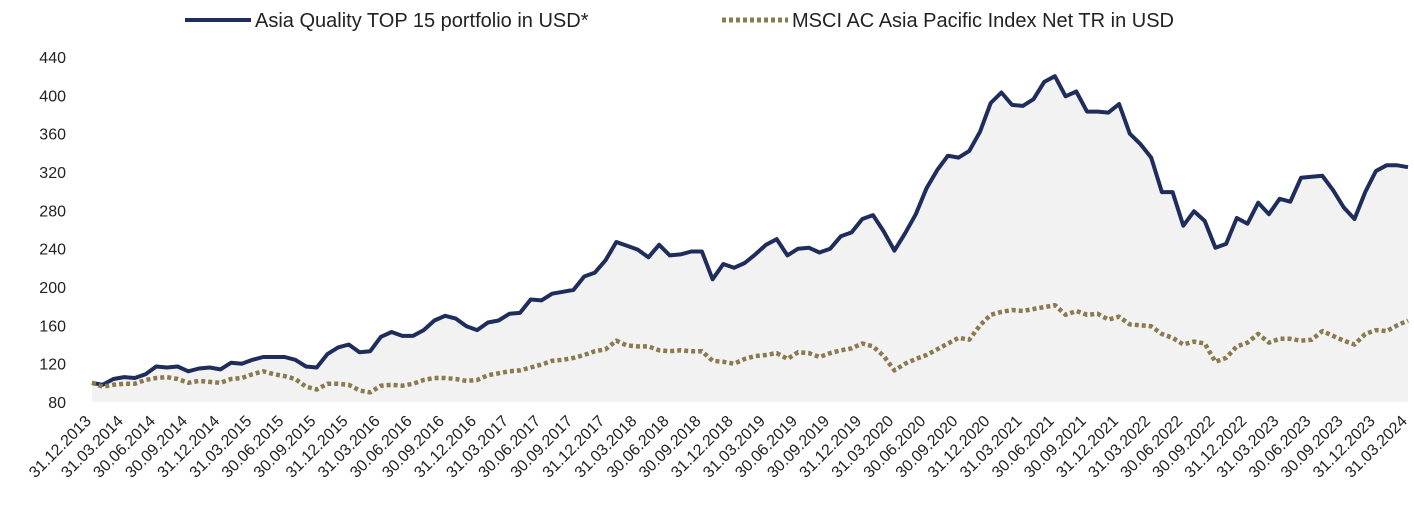 This screenshot has width=1414, height=509. I want to click on y-tick-label: 400, so click(52, 96).